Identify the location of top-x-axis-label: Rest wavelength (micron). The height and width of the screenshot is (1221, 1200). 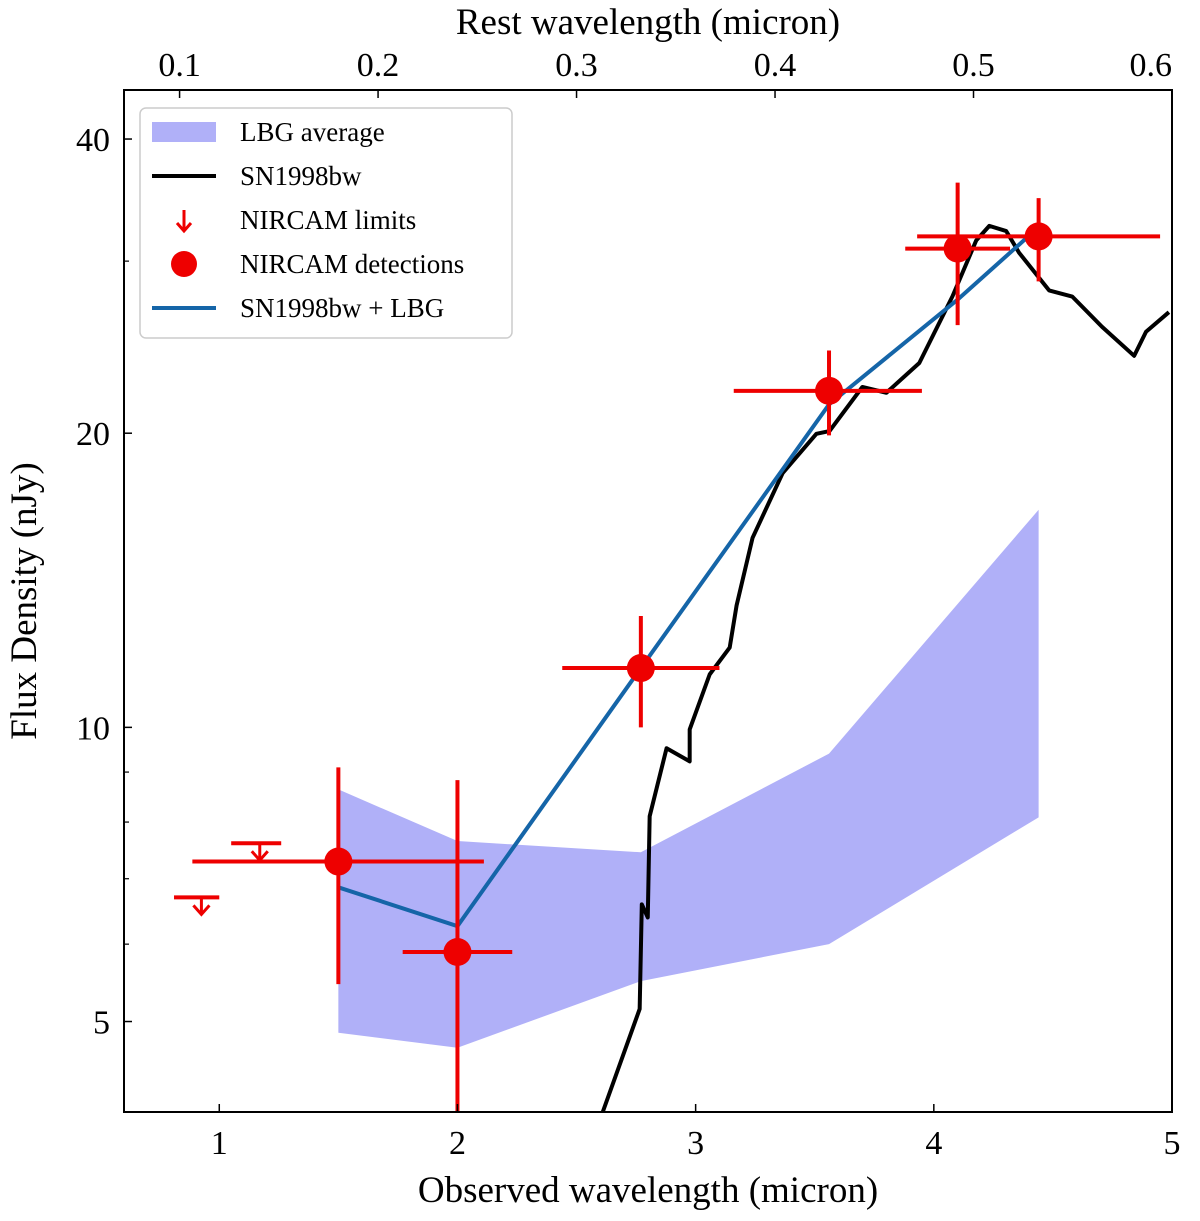
(648, 22).